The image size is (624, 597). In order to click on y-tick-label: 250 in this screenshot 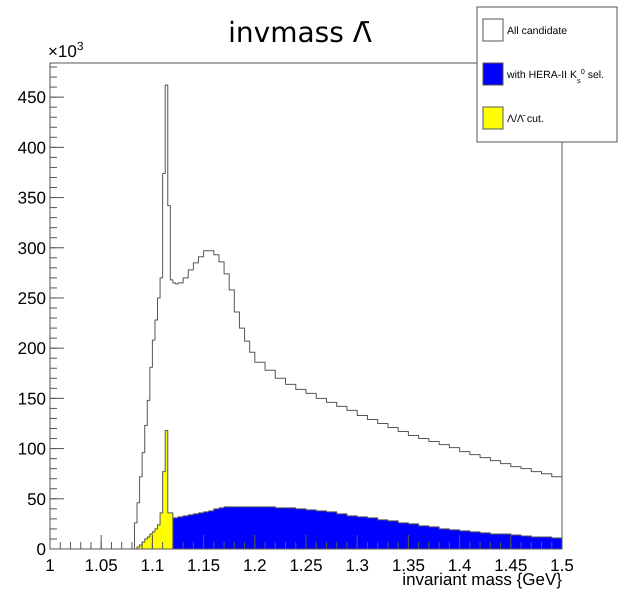, I will do `click(32, 298)`.